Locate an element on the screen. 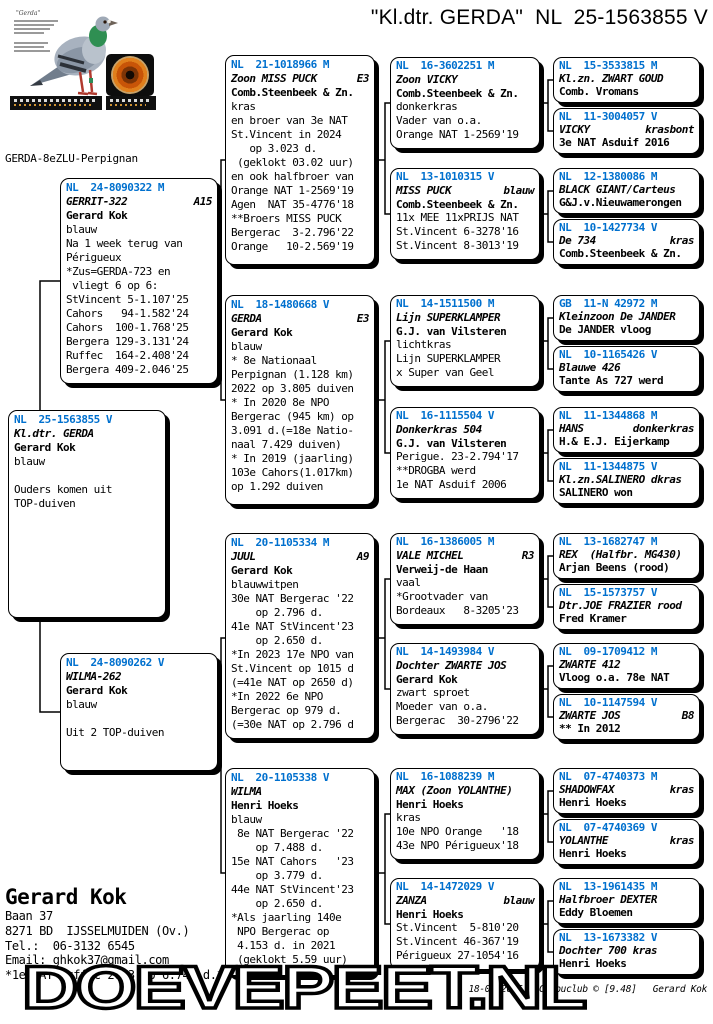 Image resolution: width=713 pixels, height=1024 pixels. ring-number: NL 14-1493984 V is located at coordinates (445, 651).